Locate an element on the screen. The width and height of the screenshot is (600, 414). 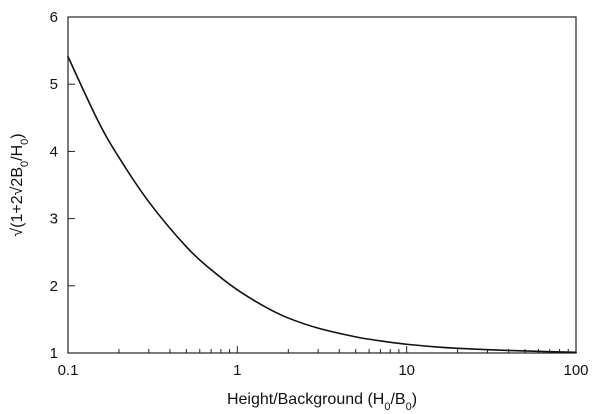
y-tick-label: 3 is located at coordinates (54, 219).